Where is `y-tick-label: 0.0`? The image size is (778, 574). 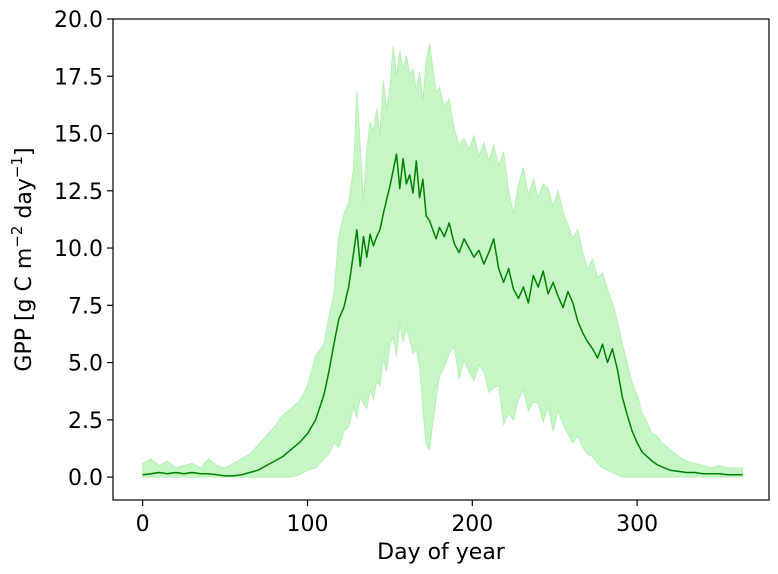
y-tick-label: 0.0 is located at coordinates (85, 478).